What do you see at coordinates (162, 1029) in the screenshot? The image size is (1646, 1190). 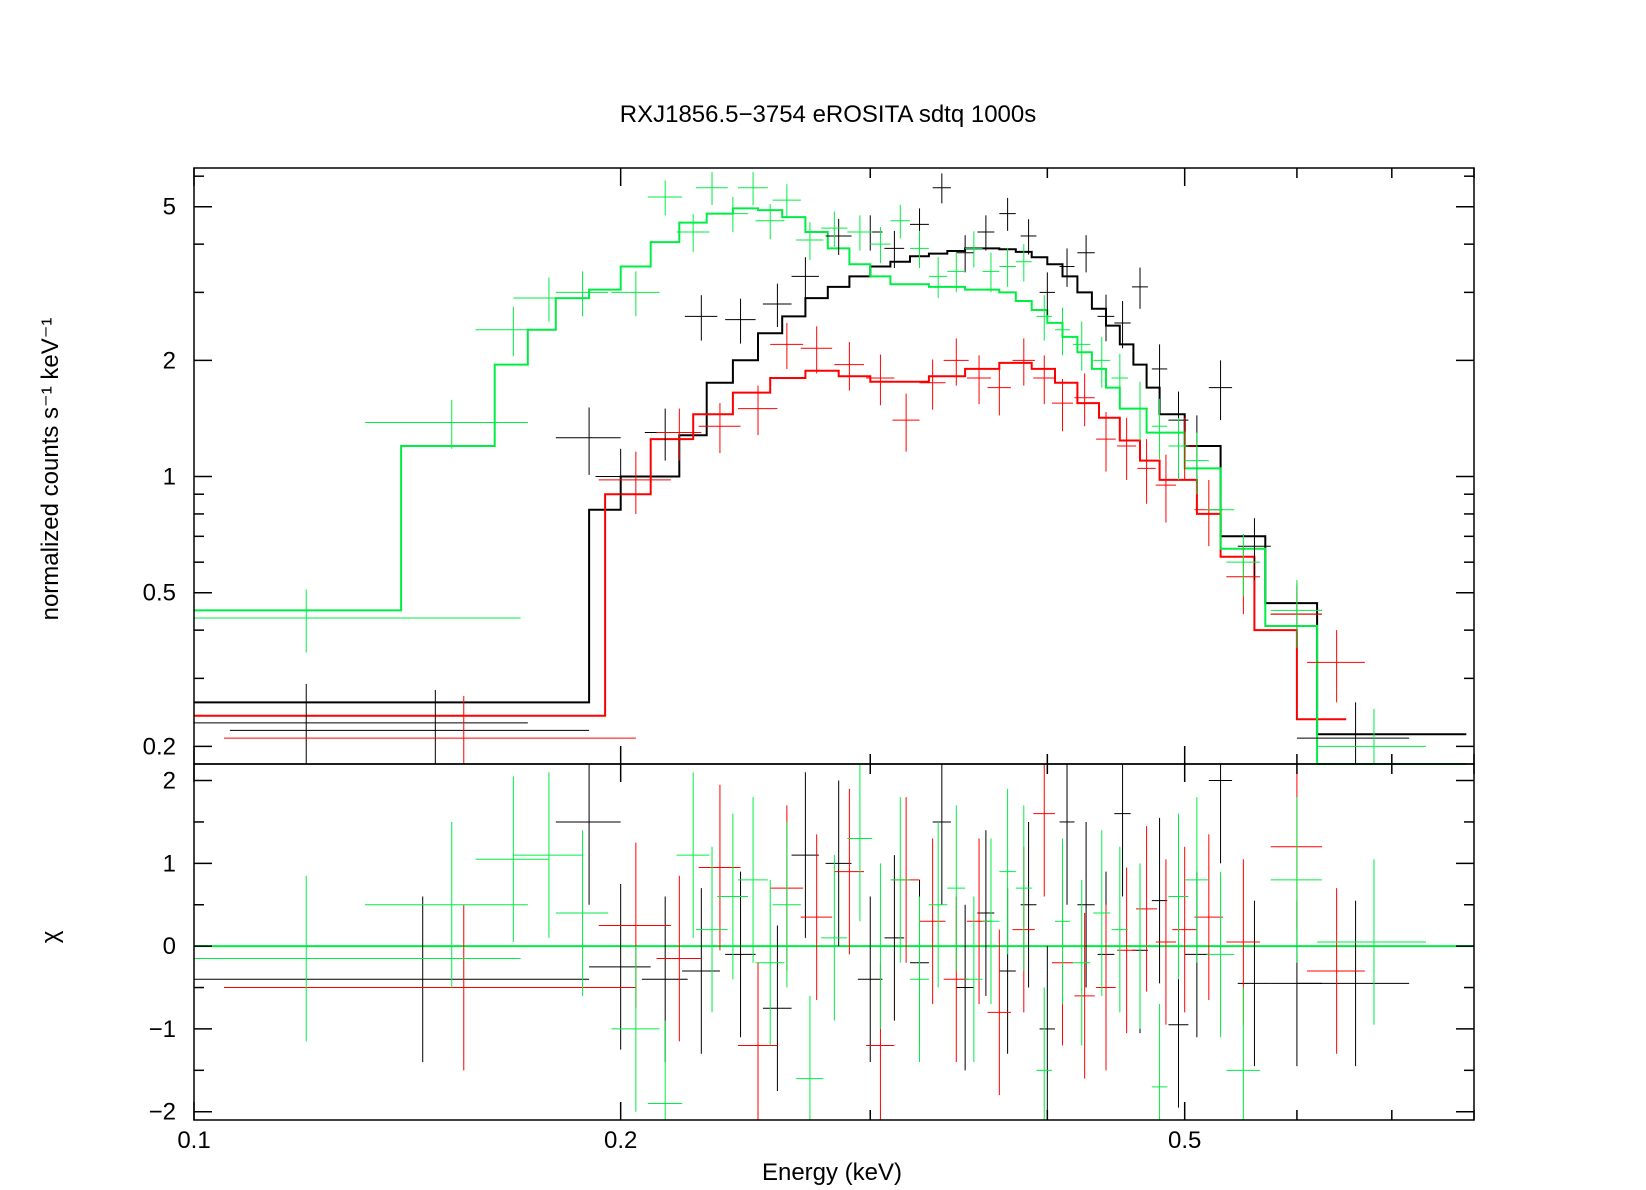 I see `y-tick-label: −1` at bounding box center [162, 1029].